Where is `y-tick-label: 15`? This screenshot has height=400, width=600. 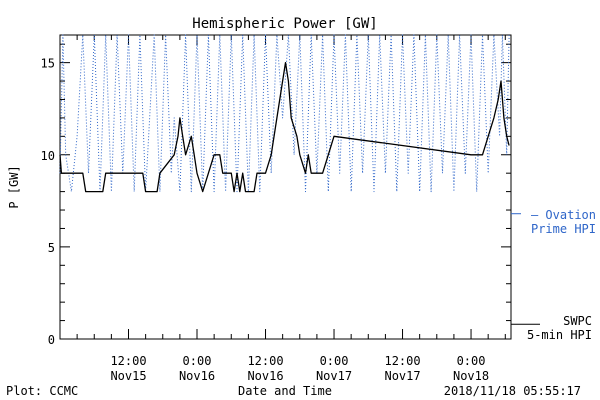 y-tick-label: 15 is located at coordinates (48, 64).